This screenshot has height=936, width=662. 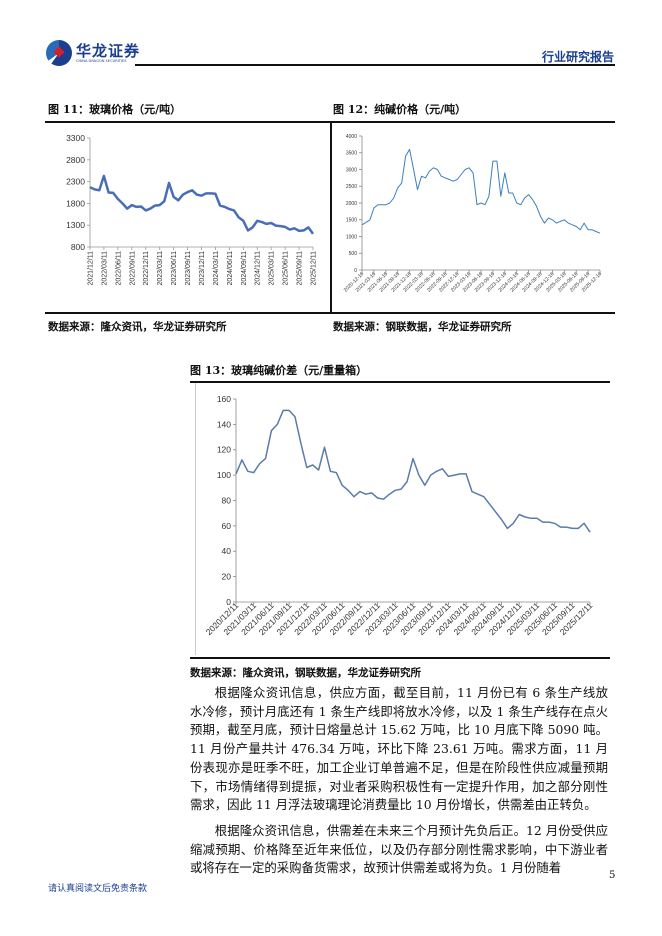 I want to click on y-tick-label: 4000, so click(x=351, y=137).